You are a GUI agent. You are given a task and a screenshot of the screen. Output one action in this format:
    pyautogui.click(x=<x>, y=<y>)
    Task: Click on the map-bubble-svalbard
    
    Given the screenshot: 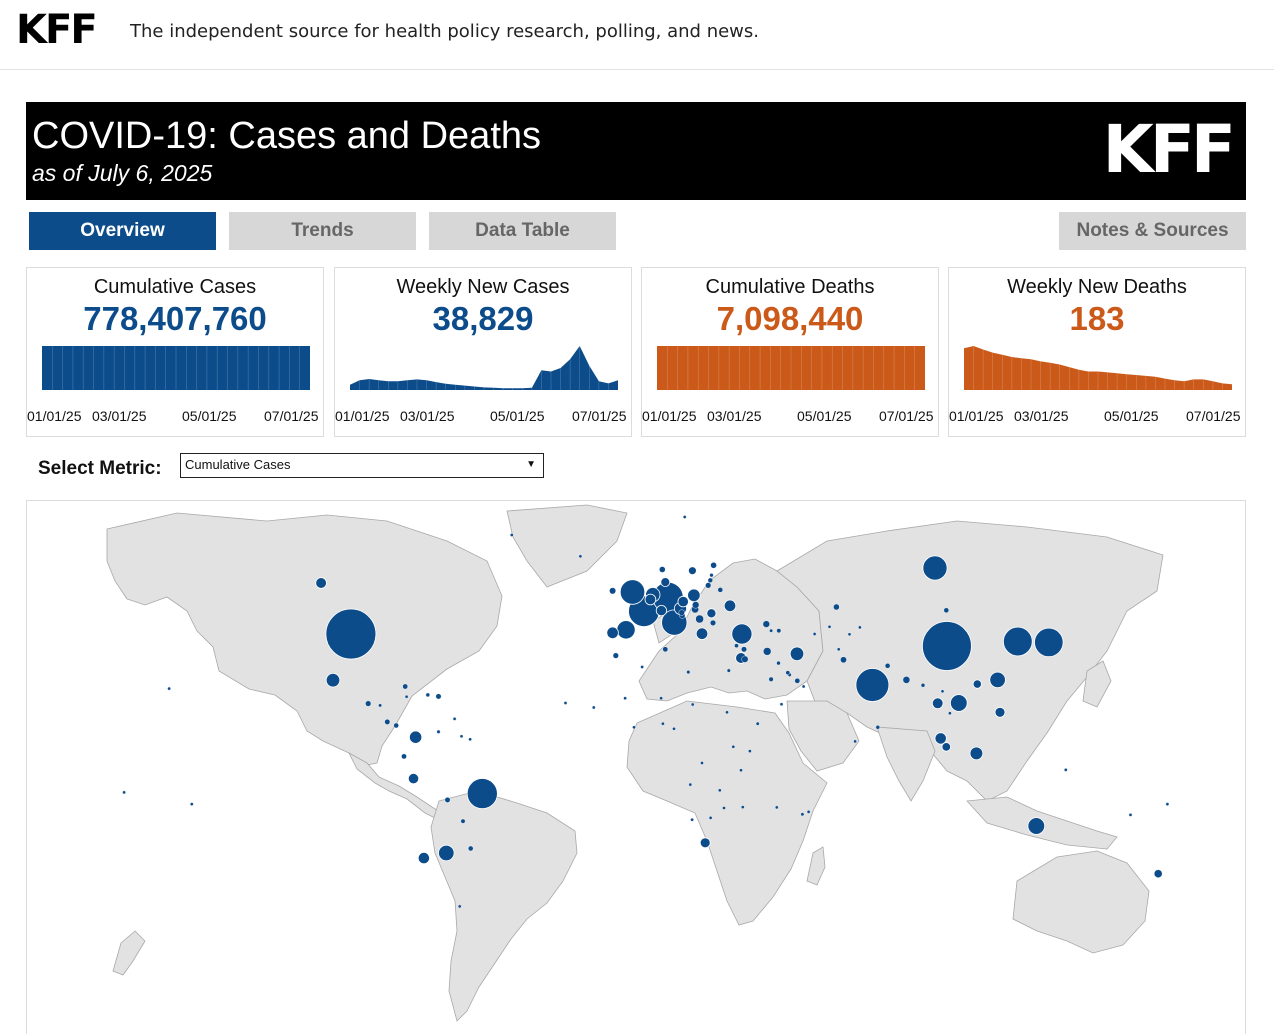 What is the action you would take?
    pyautogui.click(x=684, y=517)
    